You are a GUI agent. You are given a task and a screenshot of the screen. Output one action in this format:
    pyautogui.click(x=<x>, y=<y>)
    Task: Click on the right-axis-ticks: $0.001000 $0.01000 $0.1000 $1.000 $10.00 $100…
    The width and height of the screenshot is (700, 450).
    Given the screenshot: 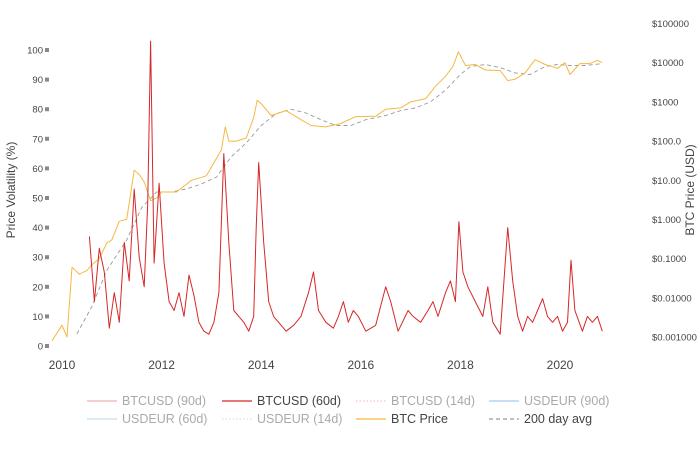 What is the action you would take?
    pyautogui.click(x=674, y=181)
    